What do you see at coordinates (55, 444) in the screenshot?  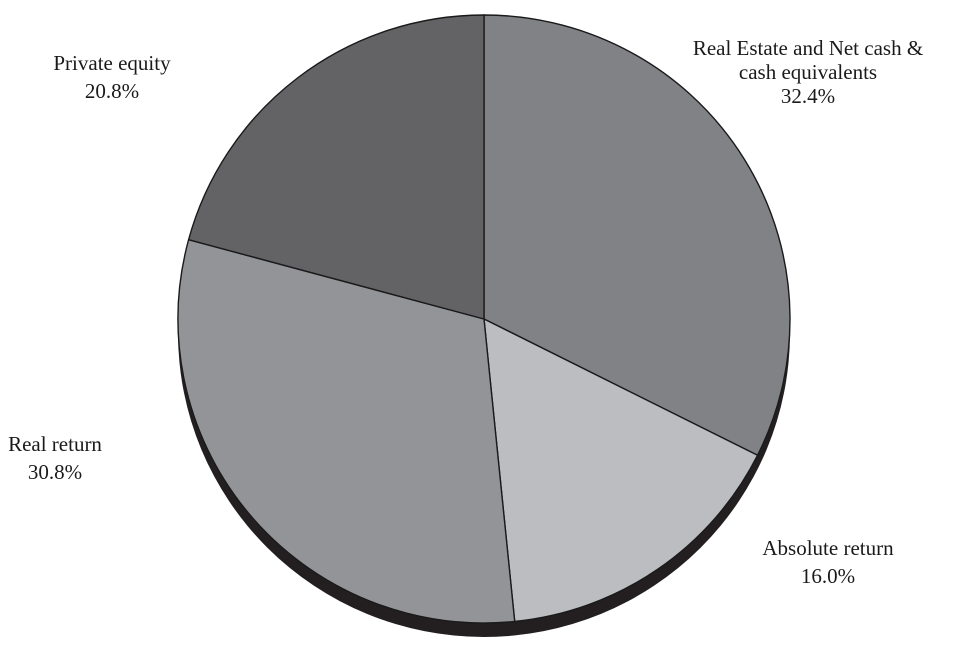 I see `pie-label-name-2-0: Real return` at bounding box center [55, 444].